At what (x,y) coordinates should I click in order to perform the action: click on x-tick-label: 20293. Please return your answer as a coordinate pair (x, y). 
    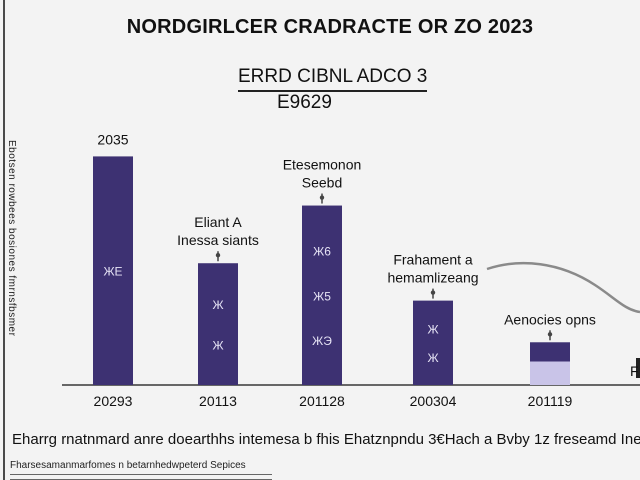
    Looking at the image, I should click on (113, 401).